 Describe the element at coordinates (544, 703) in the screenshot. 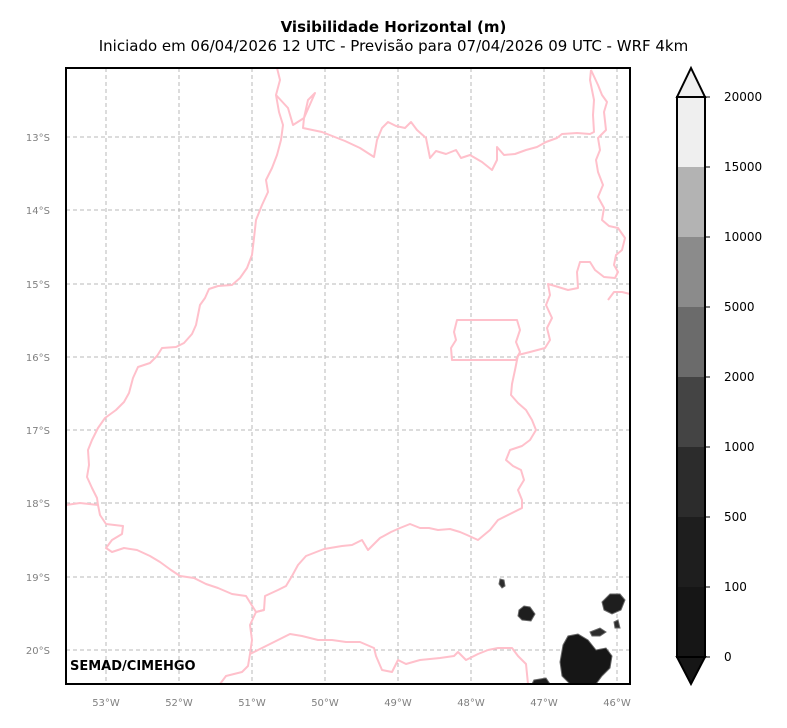

I see `lon-label: 47°W` at that location.